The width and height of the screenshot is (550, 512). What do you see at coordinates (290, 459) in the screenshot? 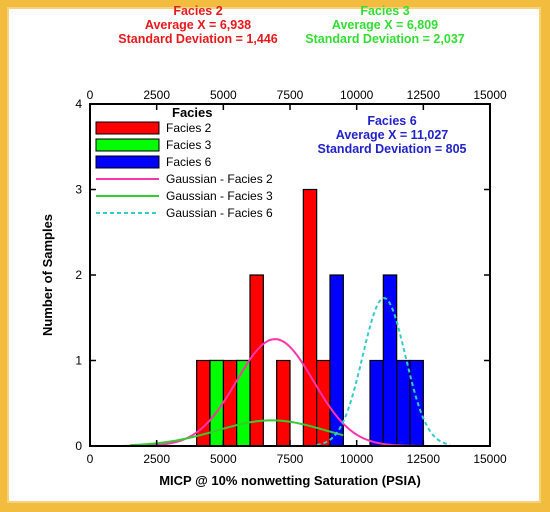
I see `x-tick-label: 7500` at bounding box center [290, 459].